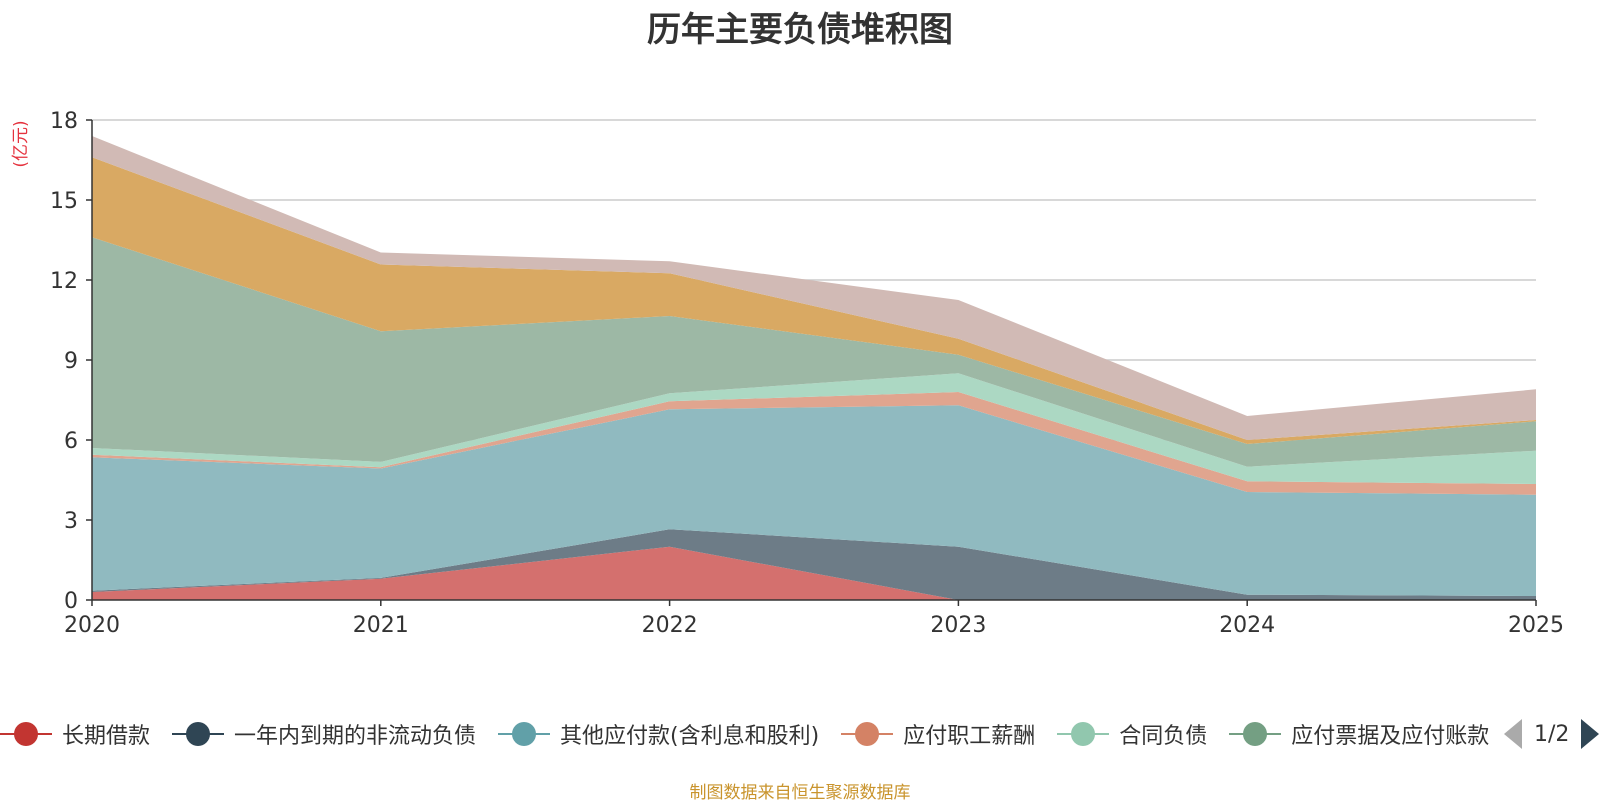  What do you see at coordinates (1536, 625) in the screenshot?
I see `x-tick-label: 2025` at bounding box center [1536, 625].